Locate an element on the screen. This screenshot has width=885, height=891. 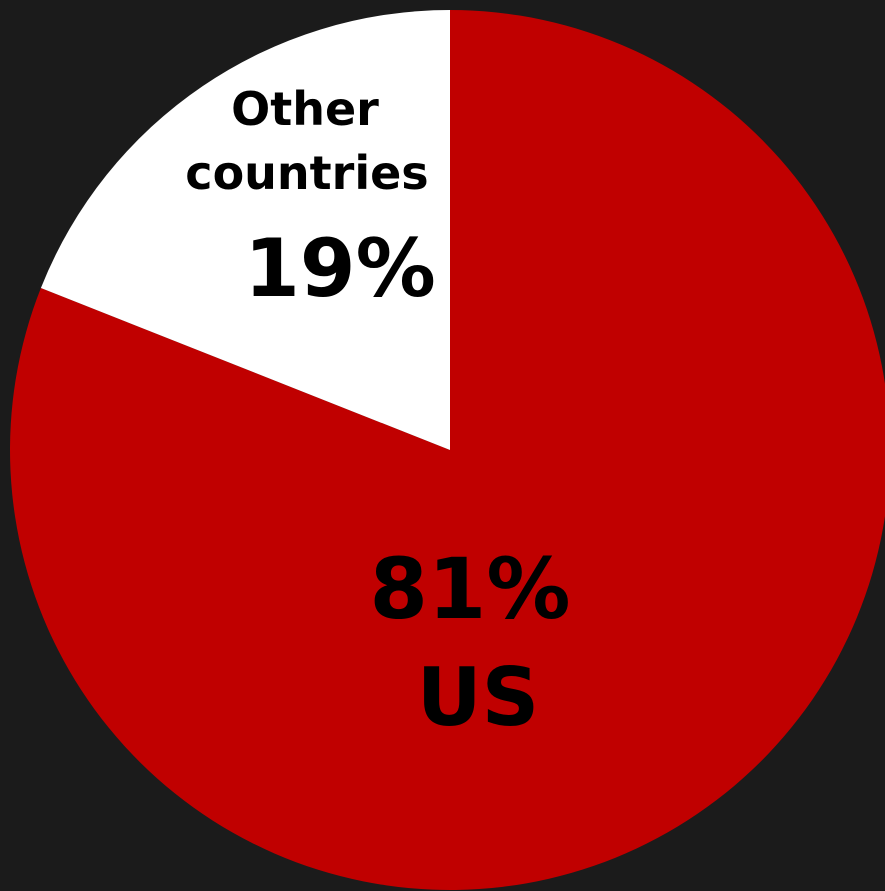
slice-value-other: 19% is located at coordinates (339, 268).